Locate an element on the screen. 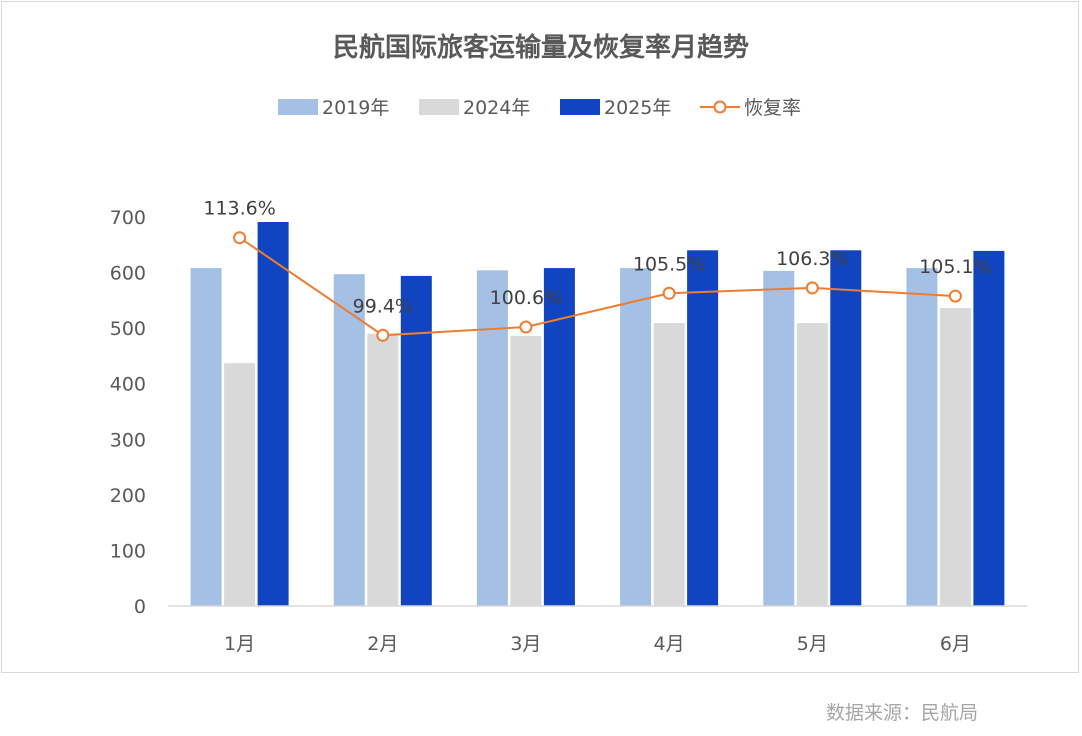 Image resolution: width=1082 pixels, height=736 pixels. x-tick-label: 4月 is located at coordinates (669, 644).